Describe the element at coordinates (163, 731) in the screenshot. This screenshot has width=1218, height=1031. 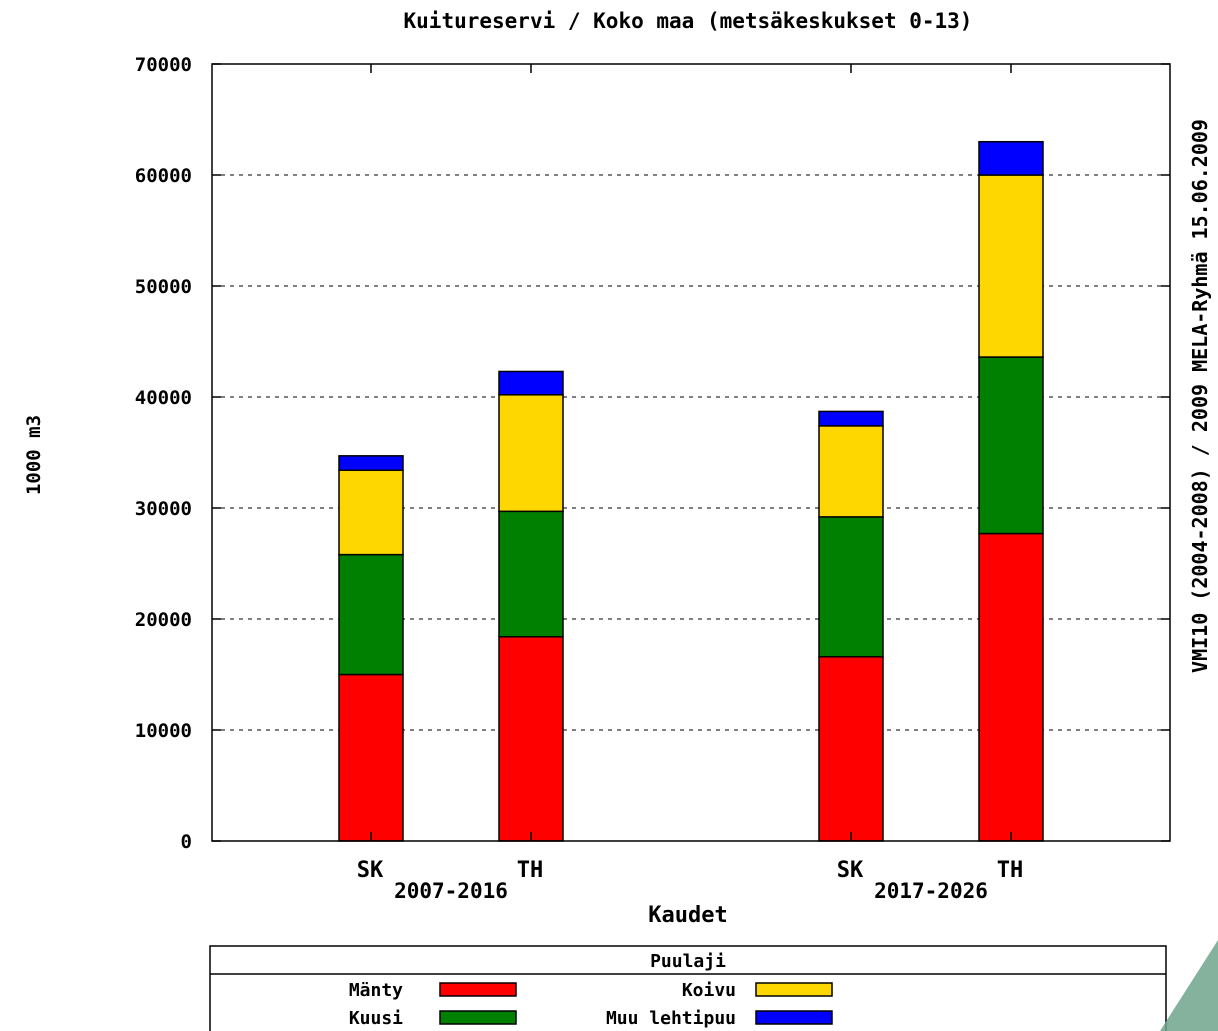
I see `y-tick-label: 10000` at that location.